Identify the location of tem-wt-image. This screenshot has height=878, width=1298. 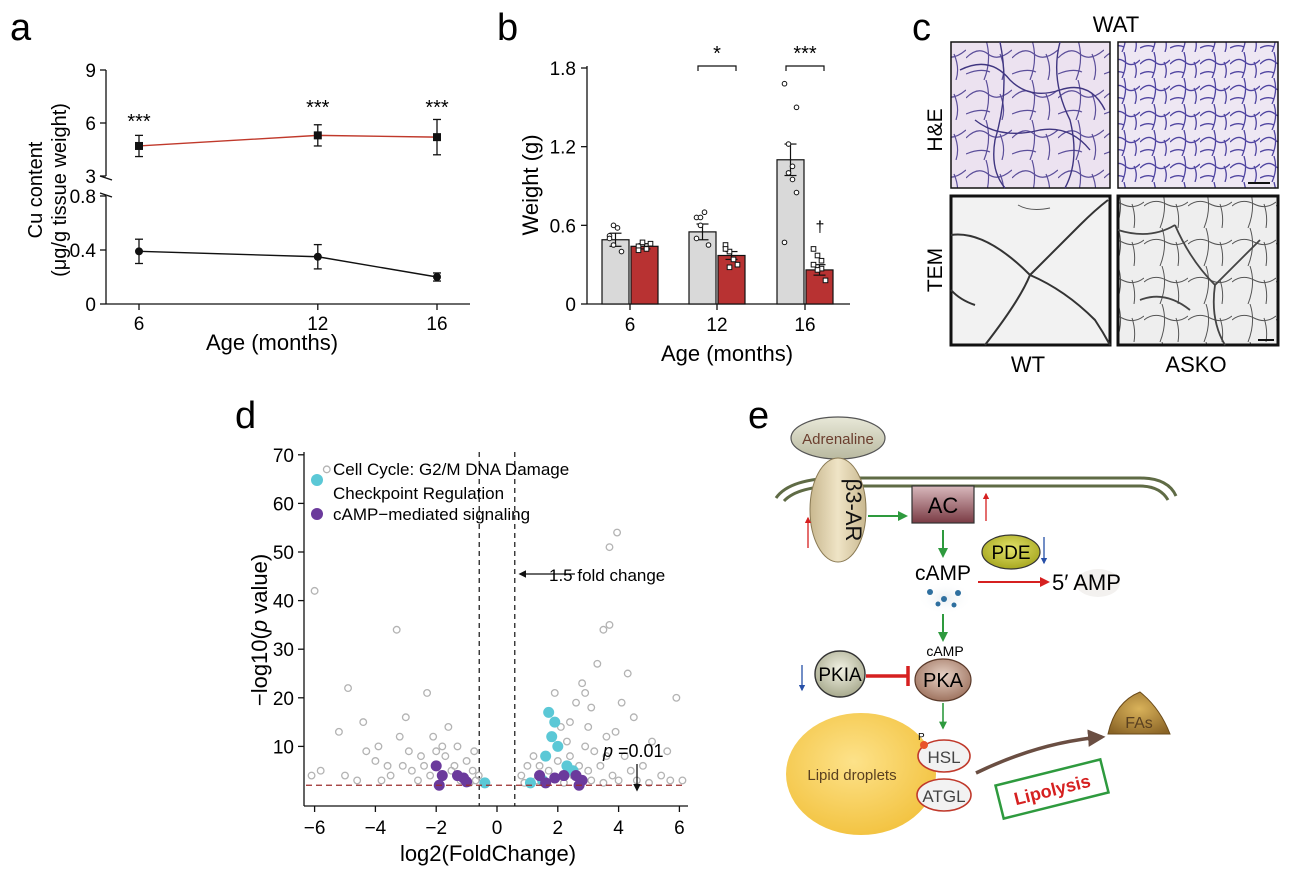
(1030, 270).